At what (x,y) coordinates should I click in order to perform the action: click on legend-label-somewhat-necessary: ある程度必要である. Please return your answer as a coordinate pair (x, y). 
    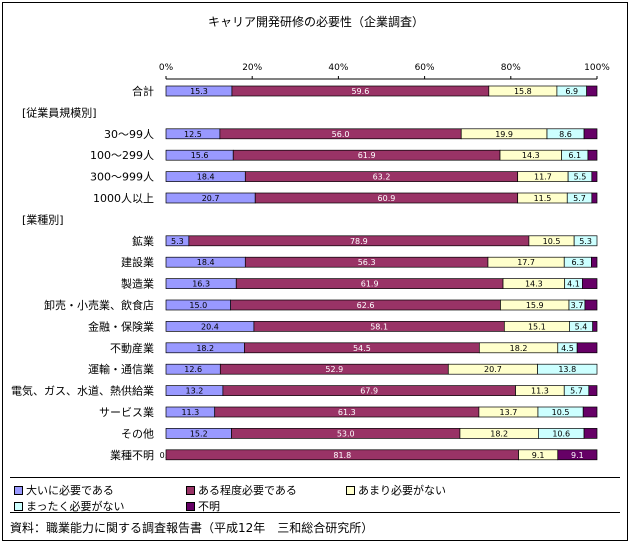
    Looking at the image, I should click on (247, 490).